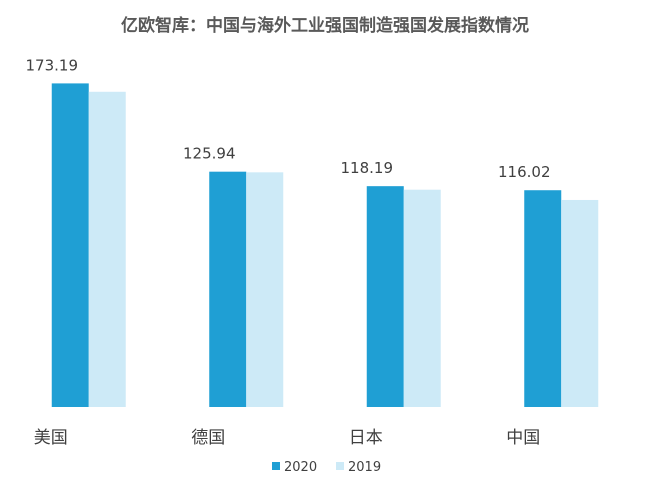 This screenshot has width=651, height=499. Describe the element at coordinates (51, 438) in the screenshot. I see `category-label-0: 美国` at that location.